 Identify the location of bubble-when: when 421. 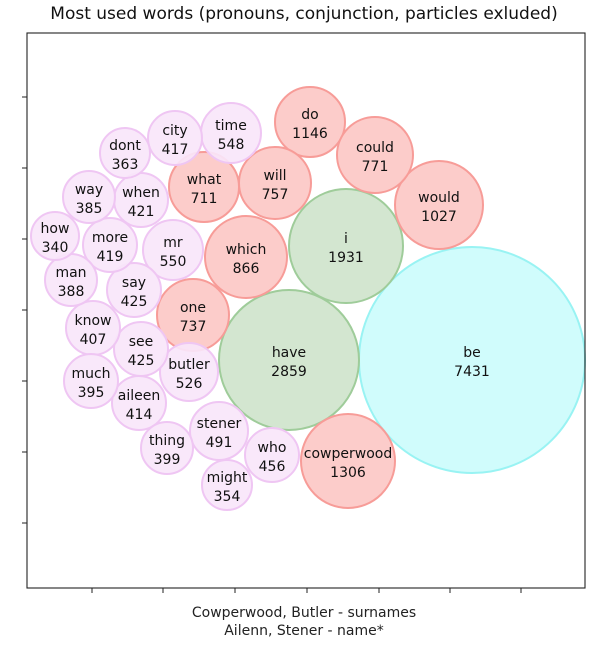
(141, 200).